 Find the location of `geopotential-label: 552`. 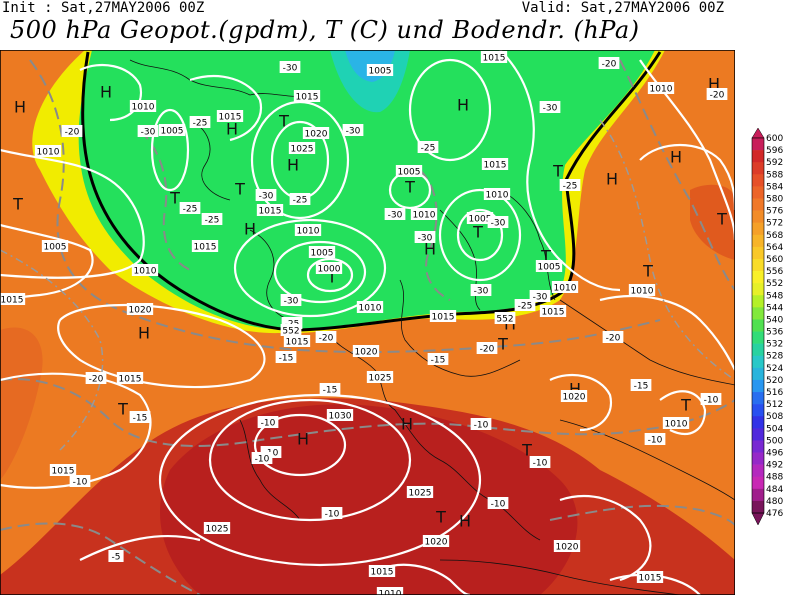

geopotential-label: 552 is located at coordinates (291, 330).